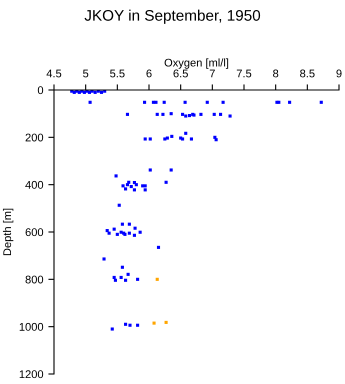  I want to click on y-tick-label: 1000, so click(32, 326).